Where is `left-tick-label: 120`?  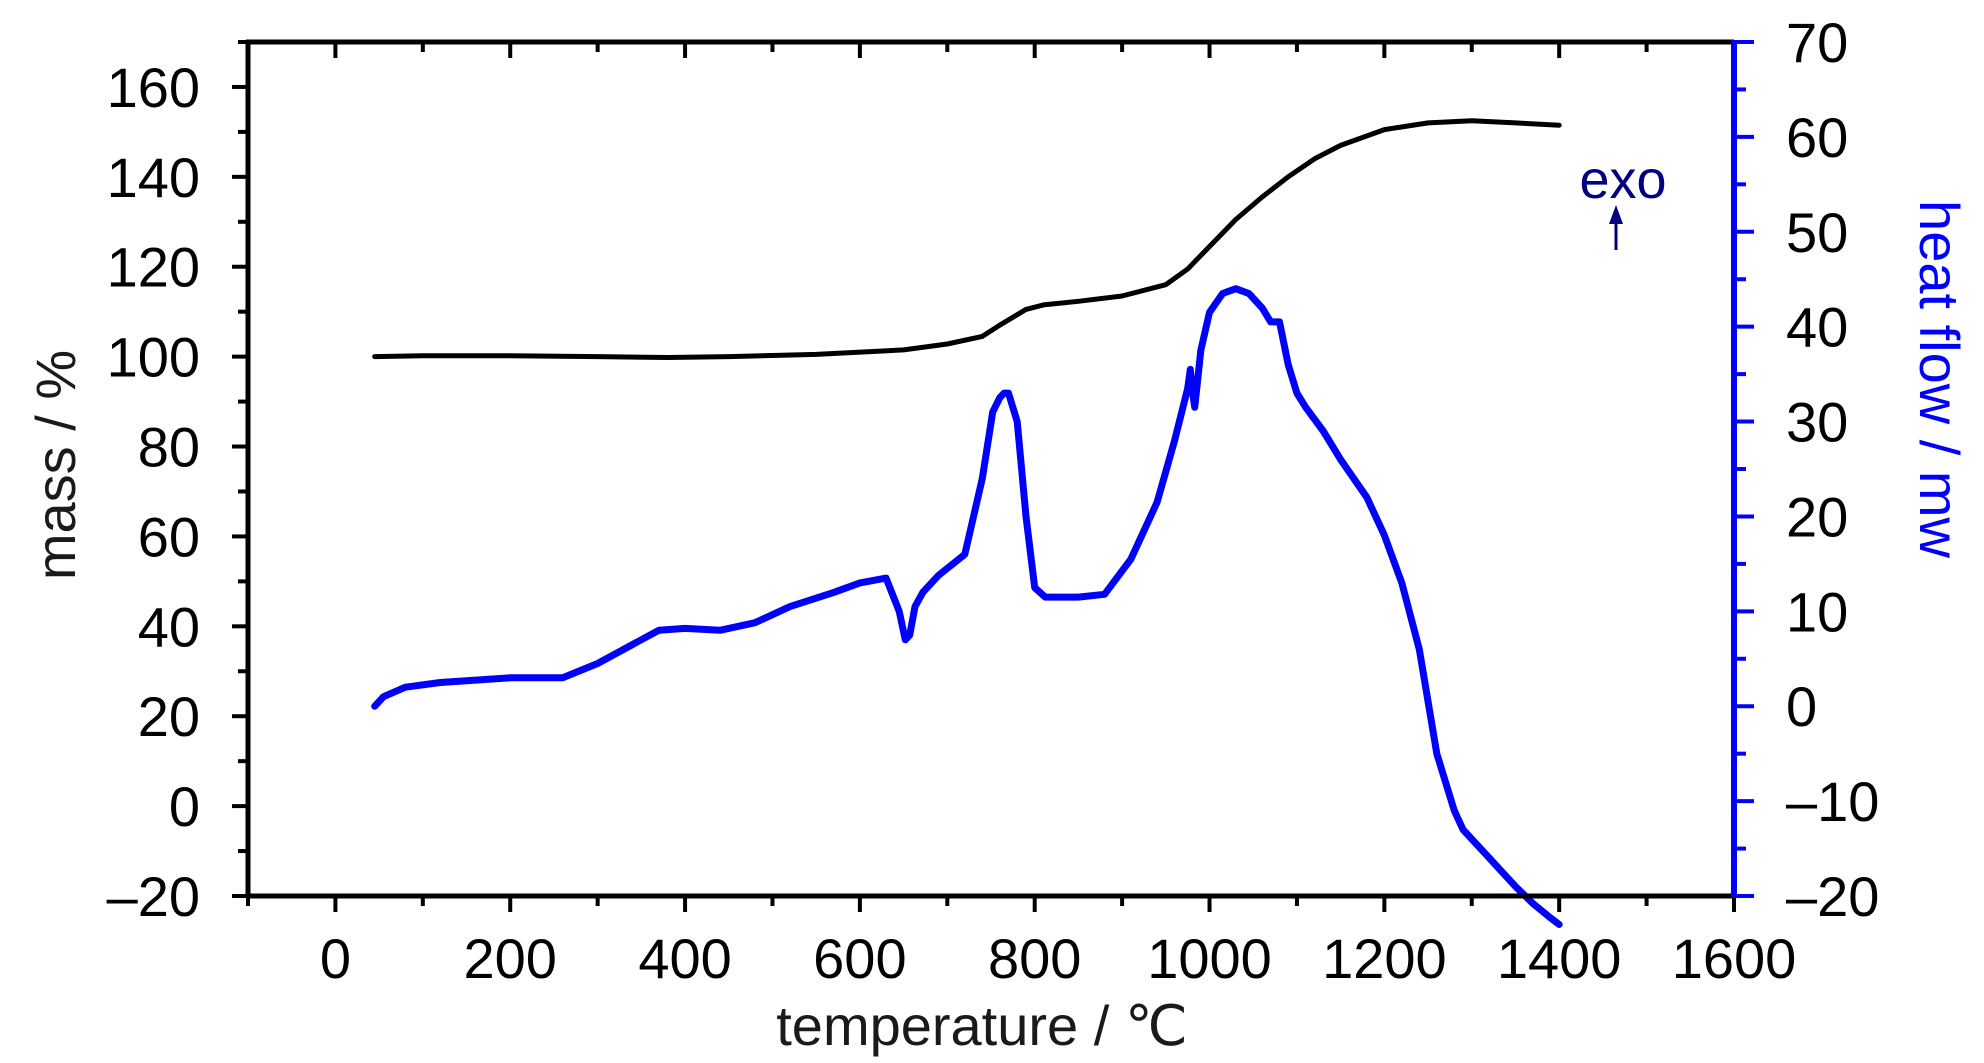
left-tick-label: 120 is located at coordinates (153, 267).